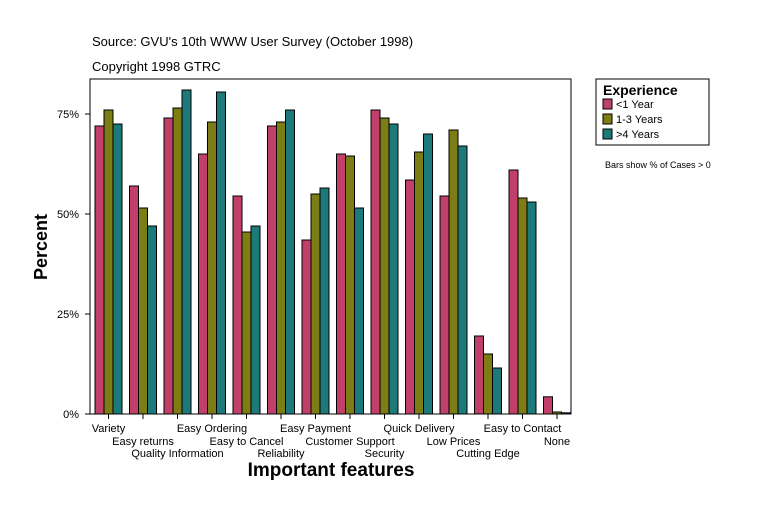 This screenshot has width=760, height=518. I want to click on x-tick-label: Quality Information, so click(177, 454).